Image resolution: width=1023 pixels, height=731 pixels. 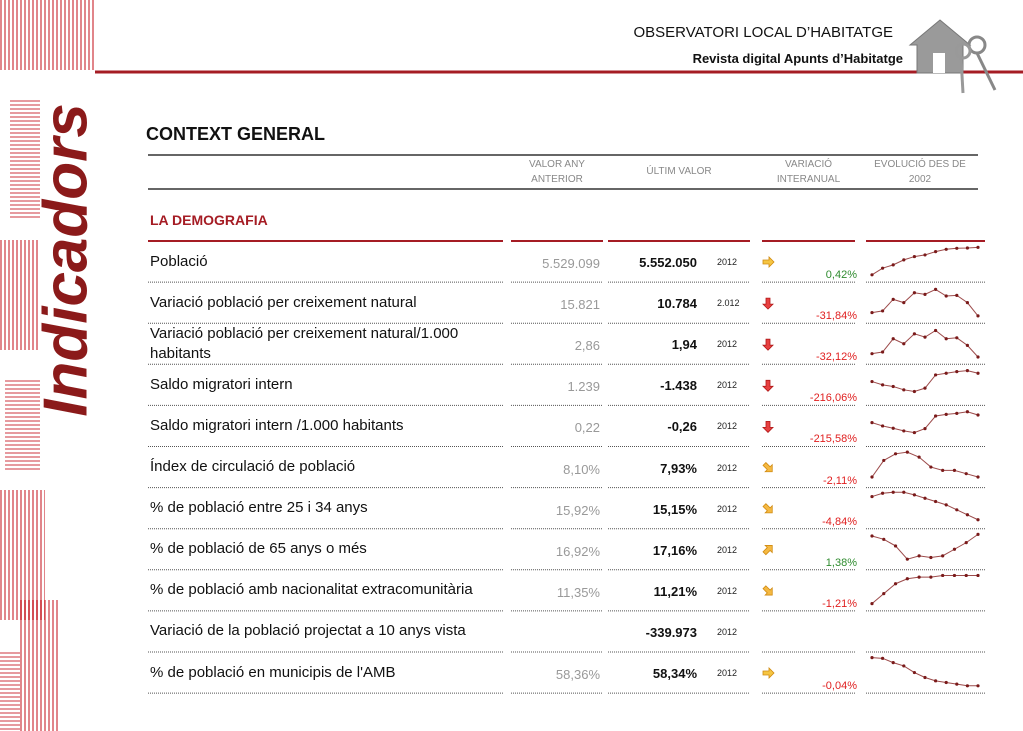 What do you see at coordinates (259, 508) in the screenshot?
I see `row-label: % de població entre 25 i 34 anys` at bounding box center [259, 508].